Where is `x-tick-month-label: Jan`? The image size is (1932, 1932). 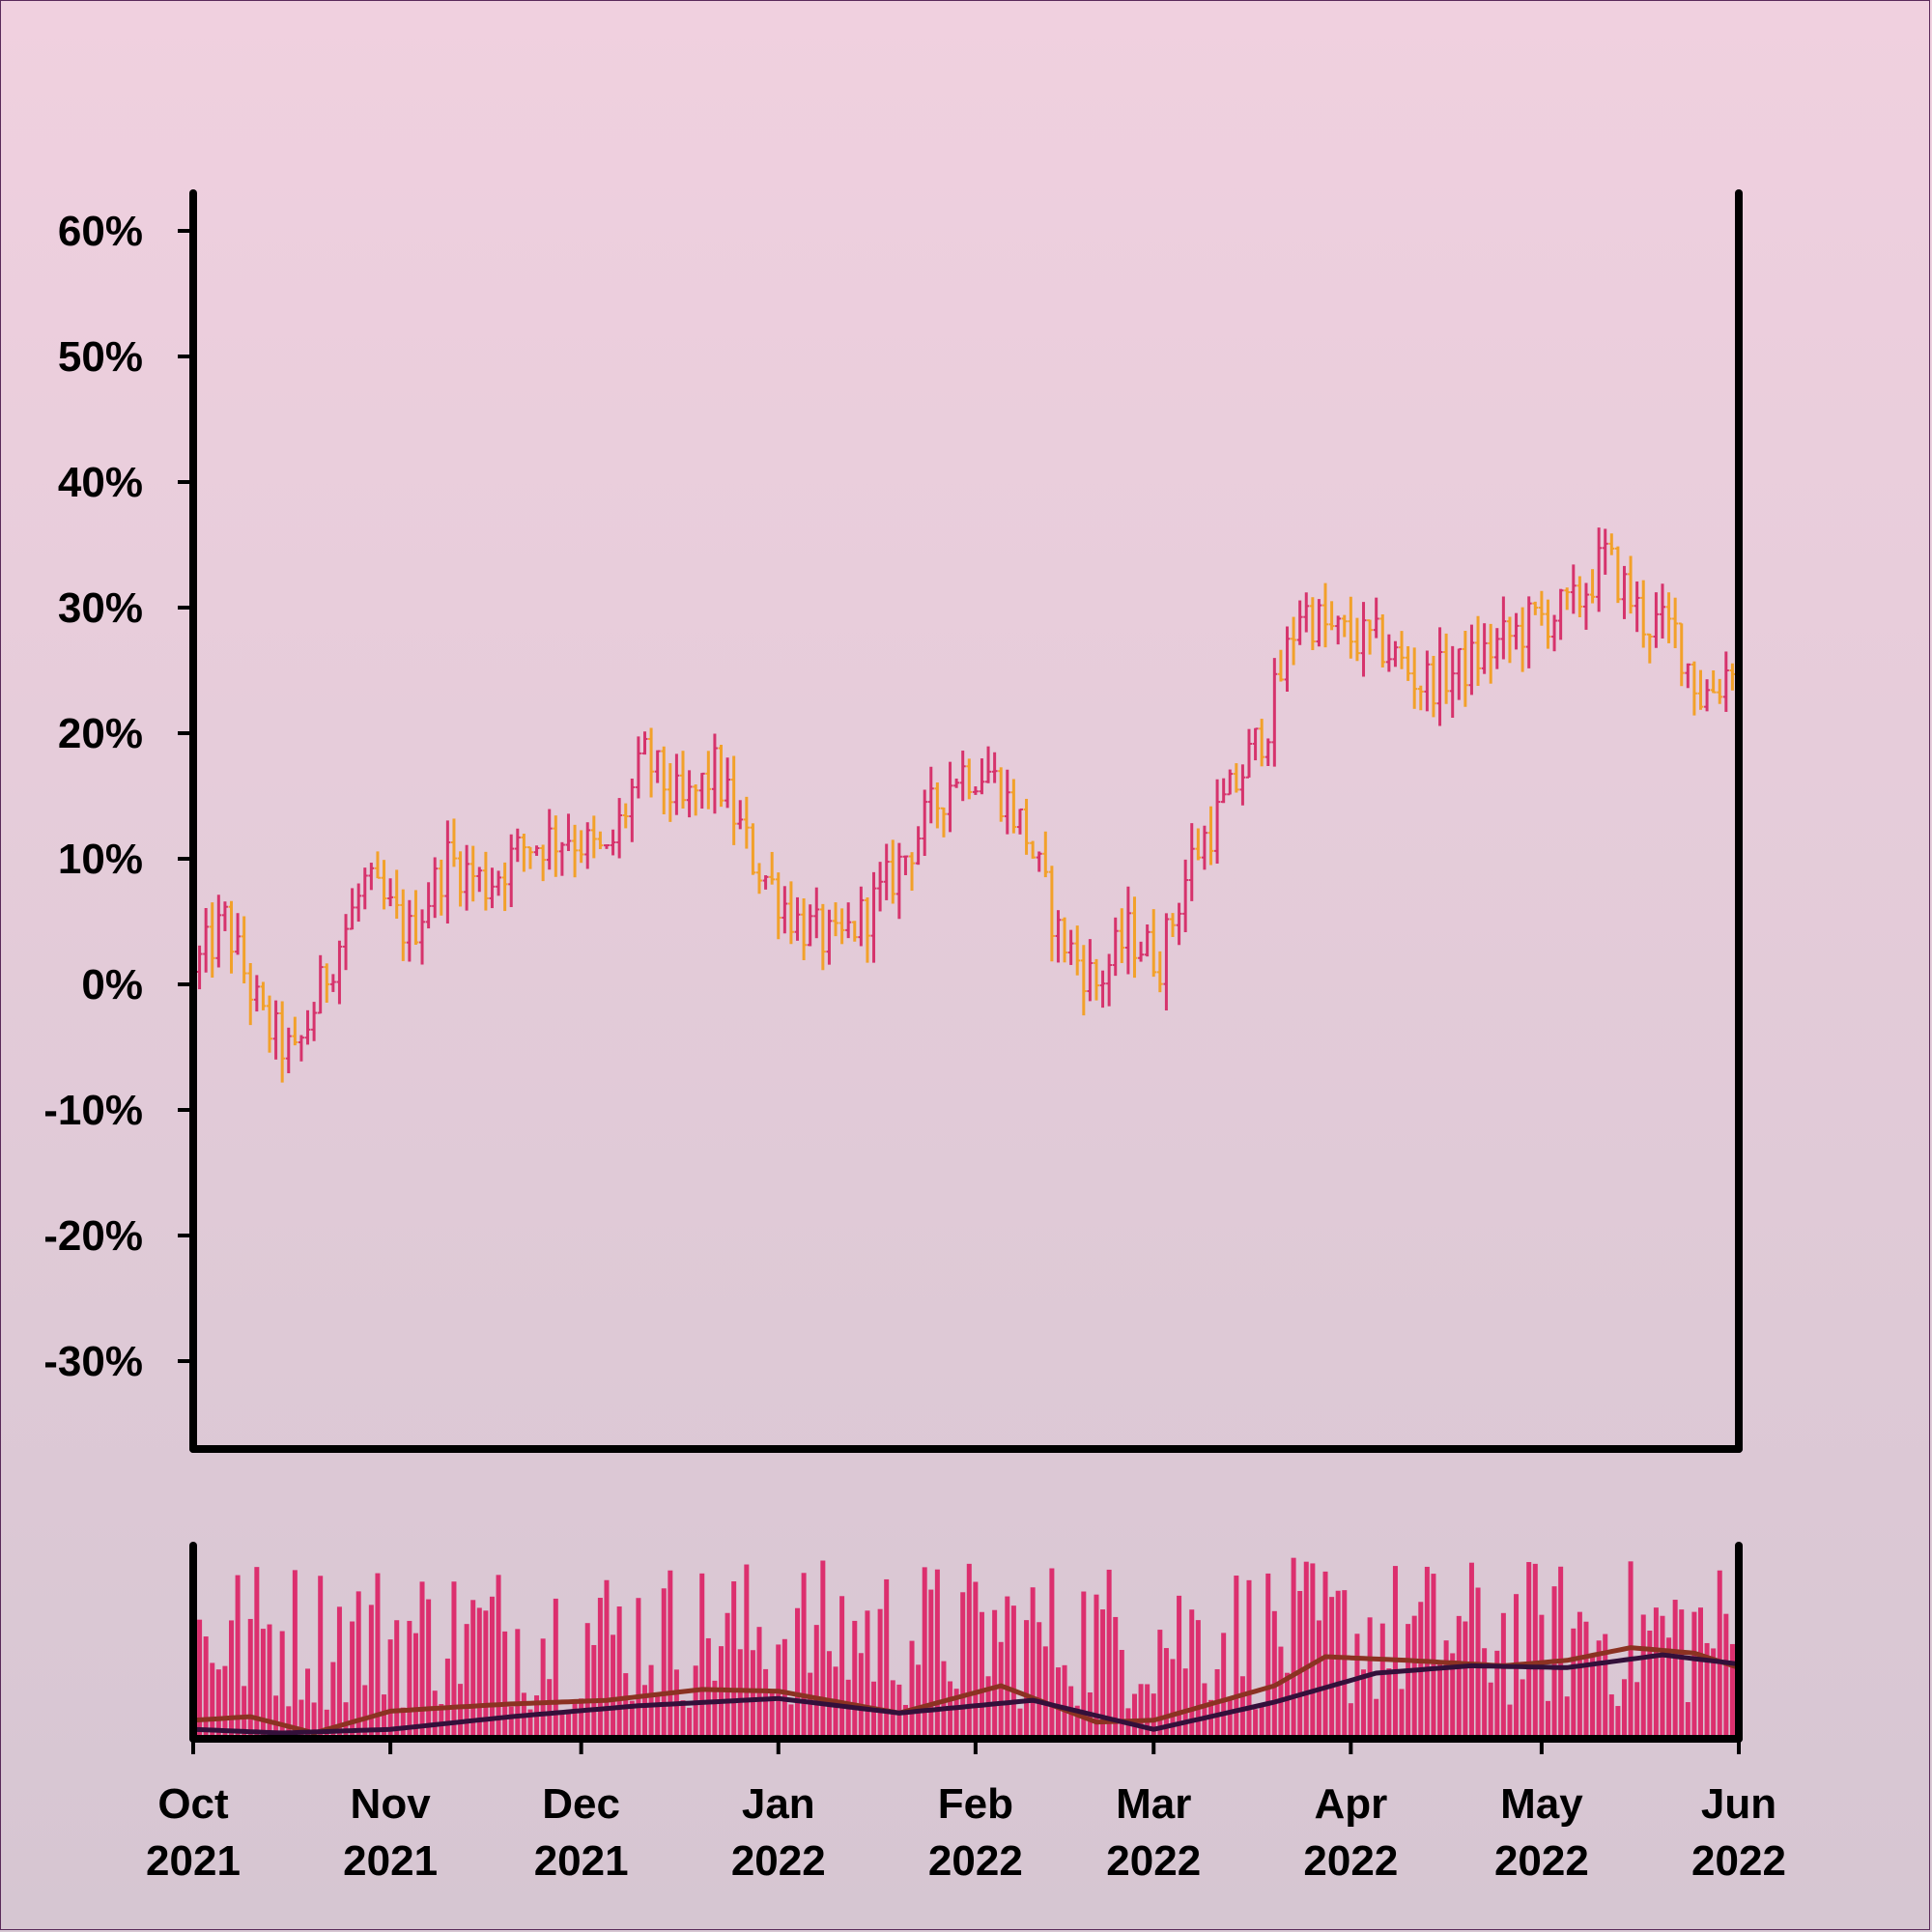
x-tick-month-label: Jan is located at coordinates (778, 1804).